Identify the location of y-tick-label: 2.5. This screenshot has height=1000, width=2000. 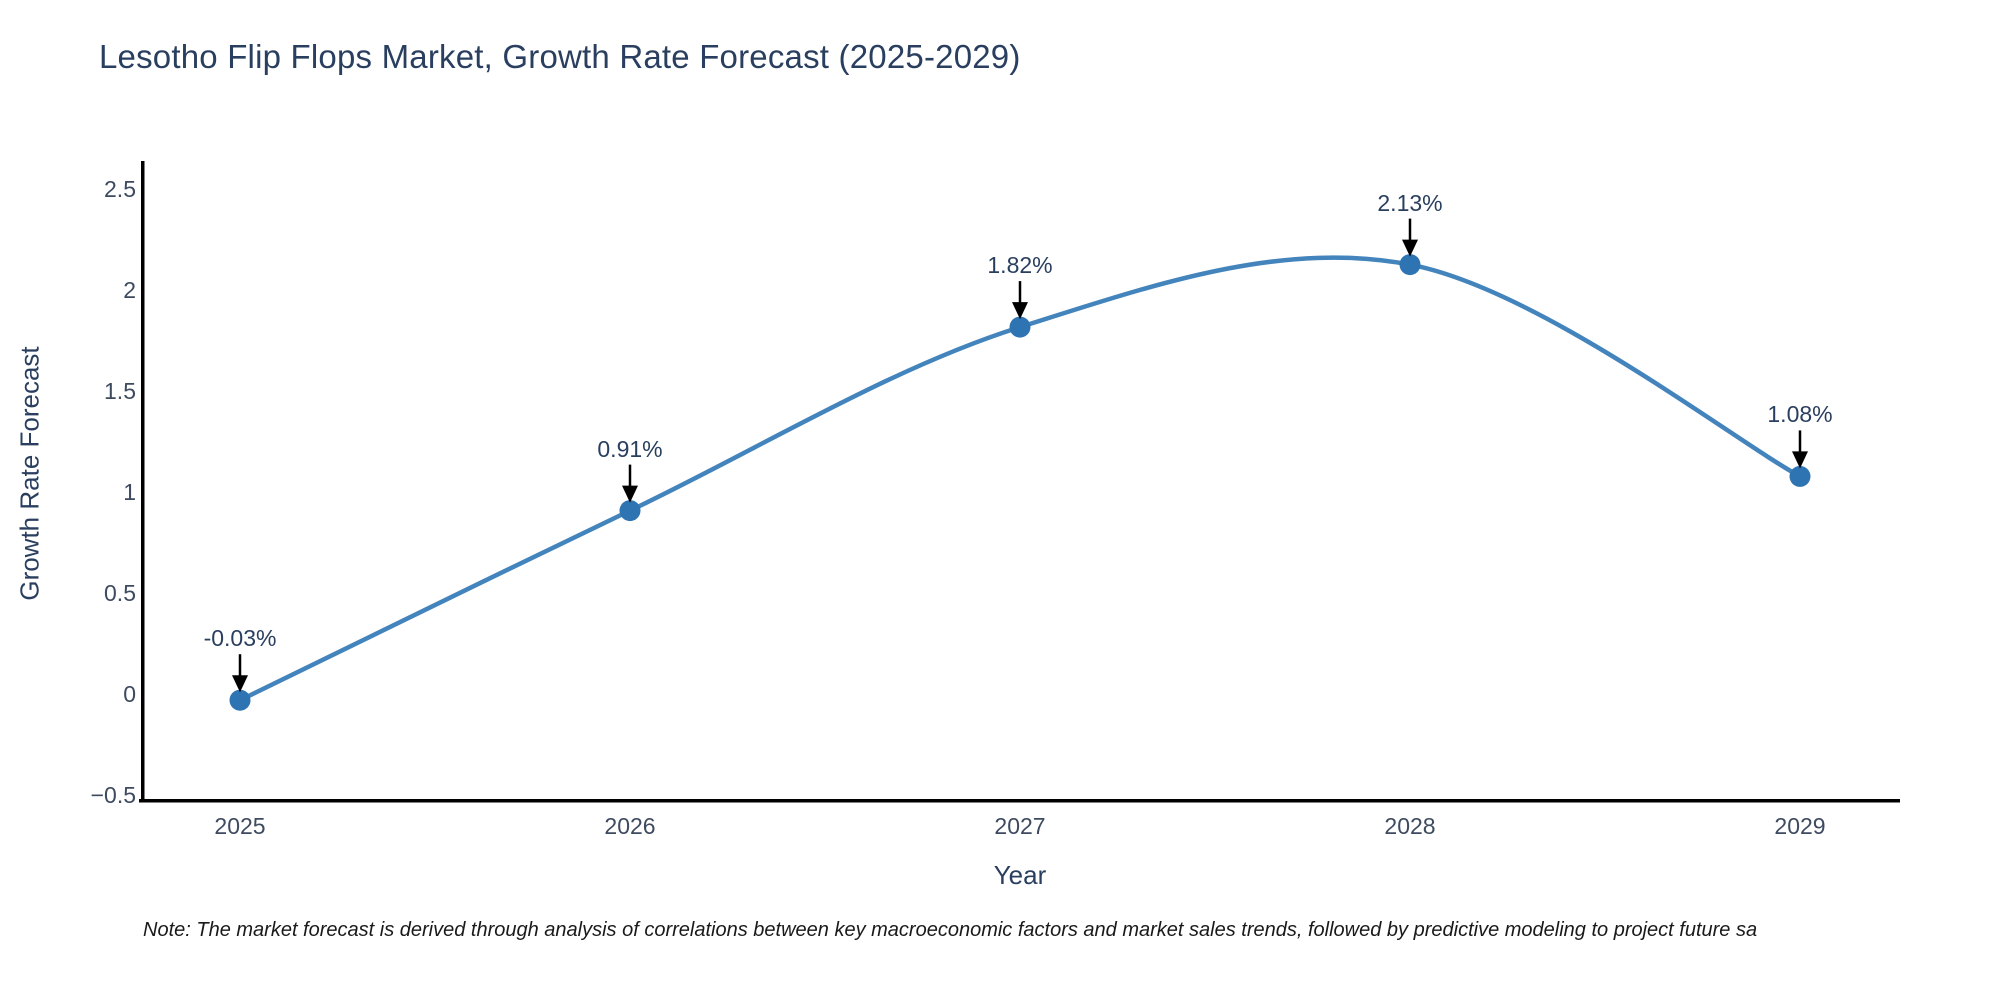
(120, 189).